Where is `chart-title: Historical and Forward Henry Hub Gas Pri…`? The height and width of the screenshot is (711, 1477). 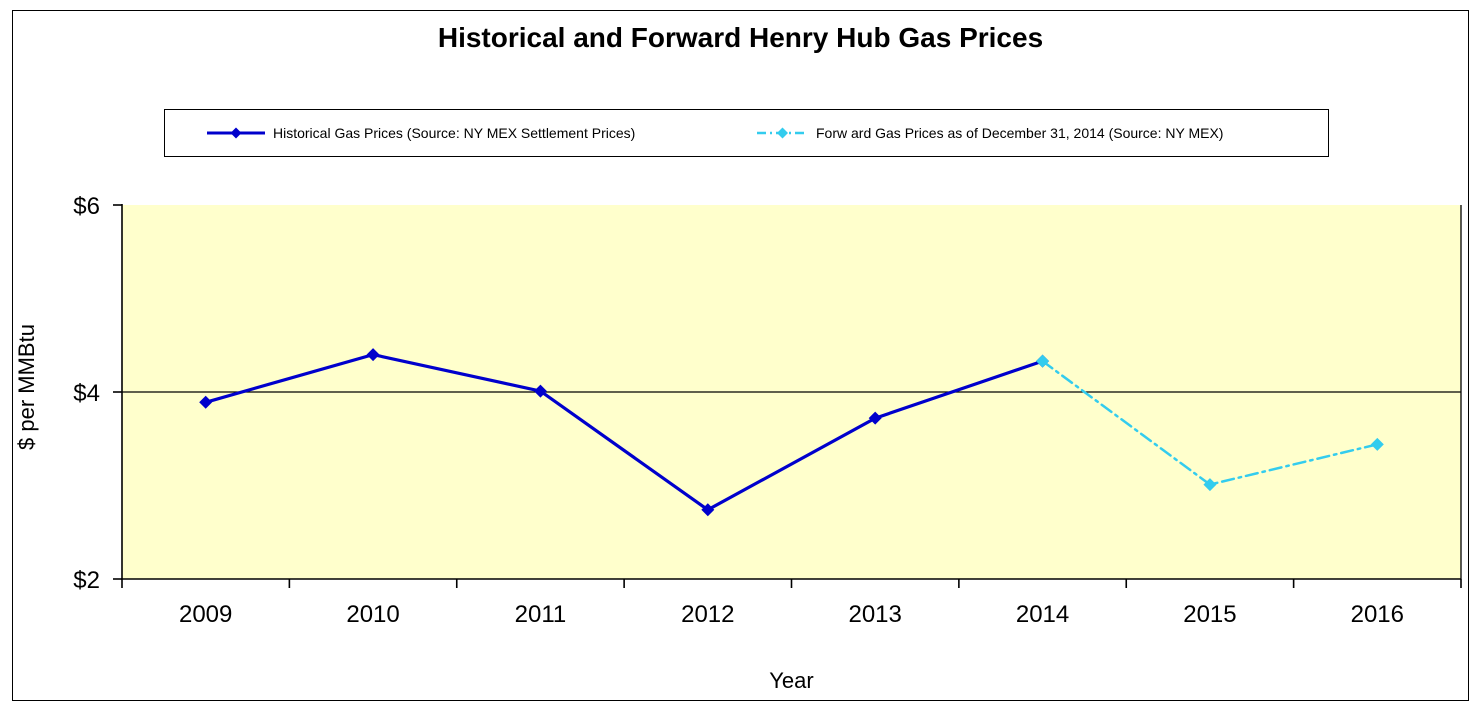
chart-title: Historical and Forward Henry Hub Gas Pri… is located at coordinates (740, 37).